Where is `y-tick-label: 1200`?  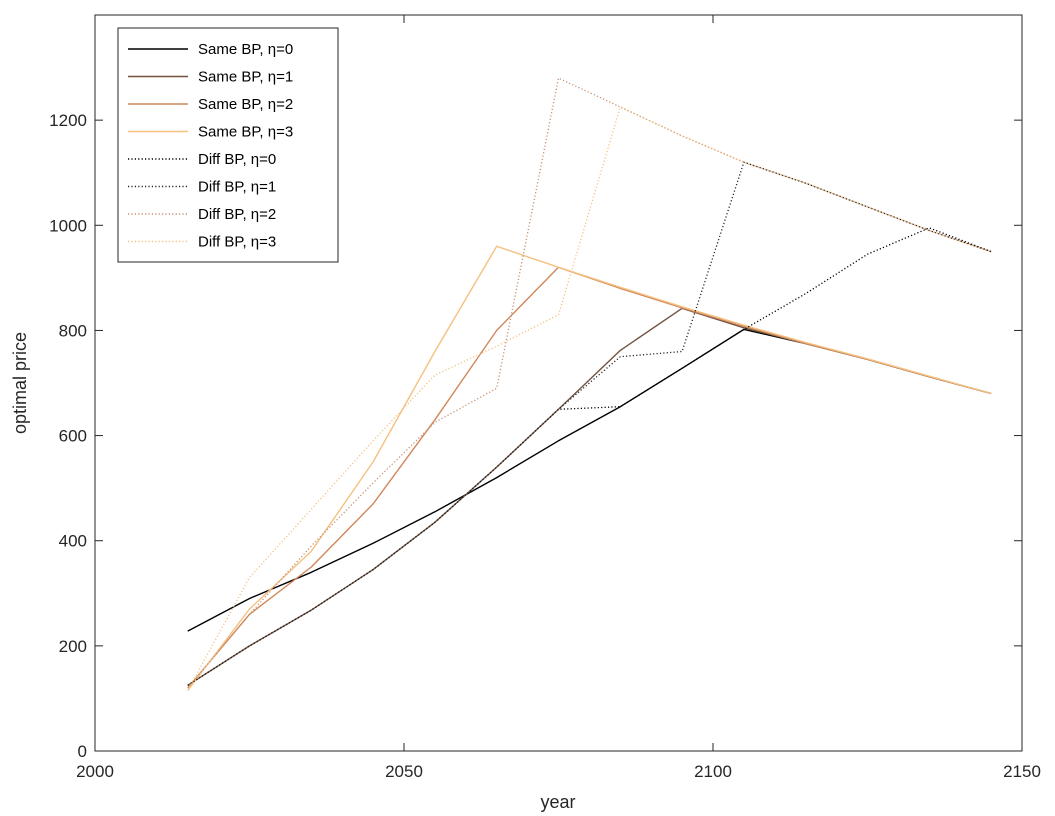
y-tick-label: 1200 is located at coordinates (68, 120).